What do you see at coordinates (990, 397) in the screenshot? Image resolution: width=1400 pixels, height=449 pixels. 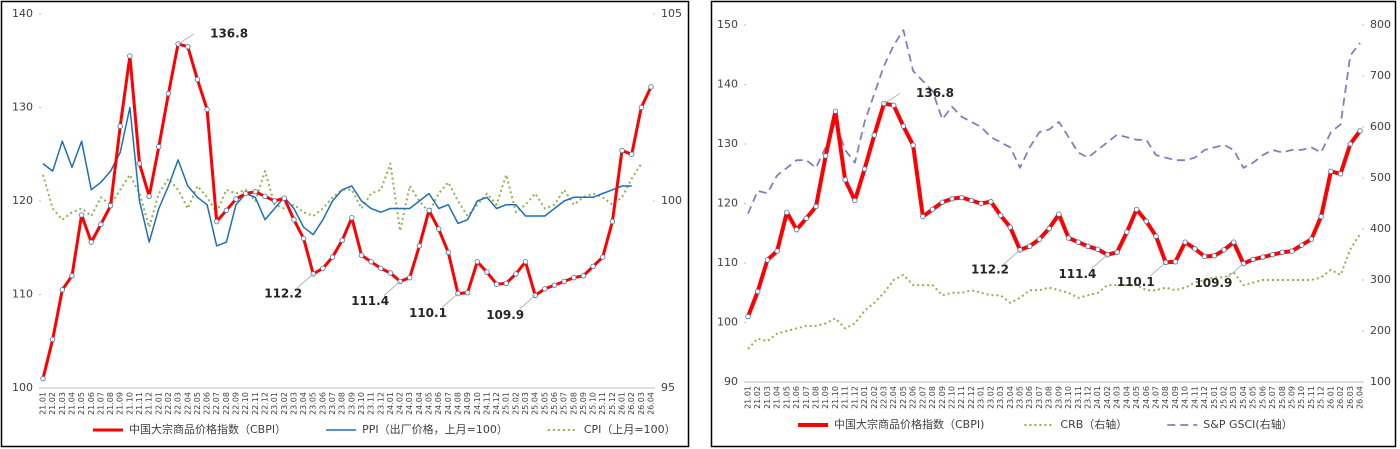 I see `x-tick-label: 23.02` at bounding box center [990, 397].